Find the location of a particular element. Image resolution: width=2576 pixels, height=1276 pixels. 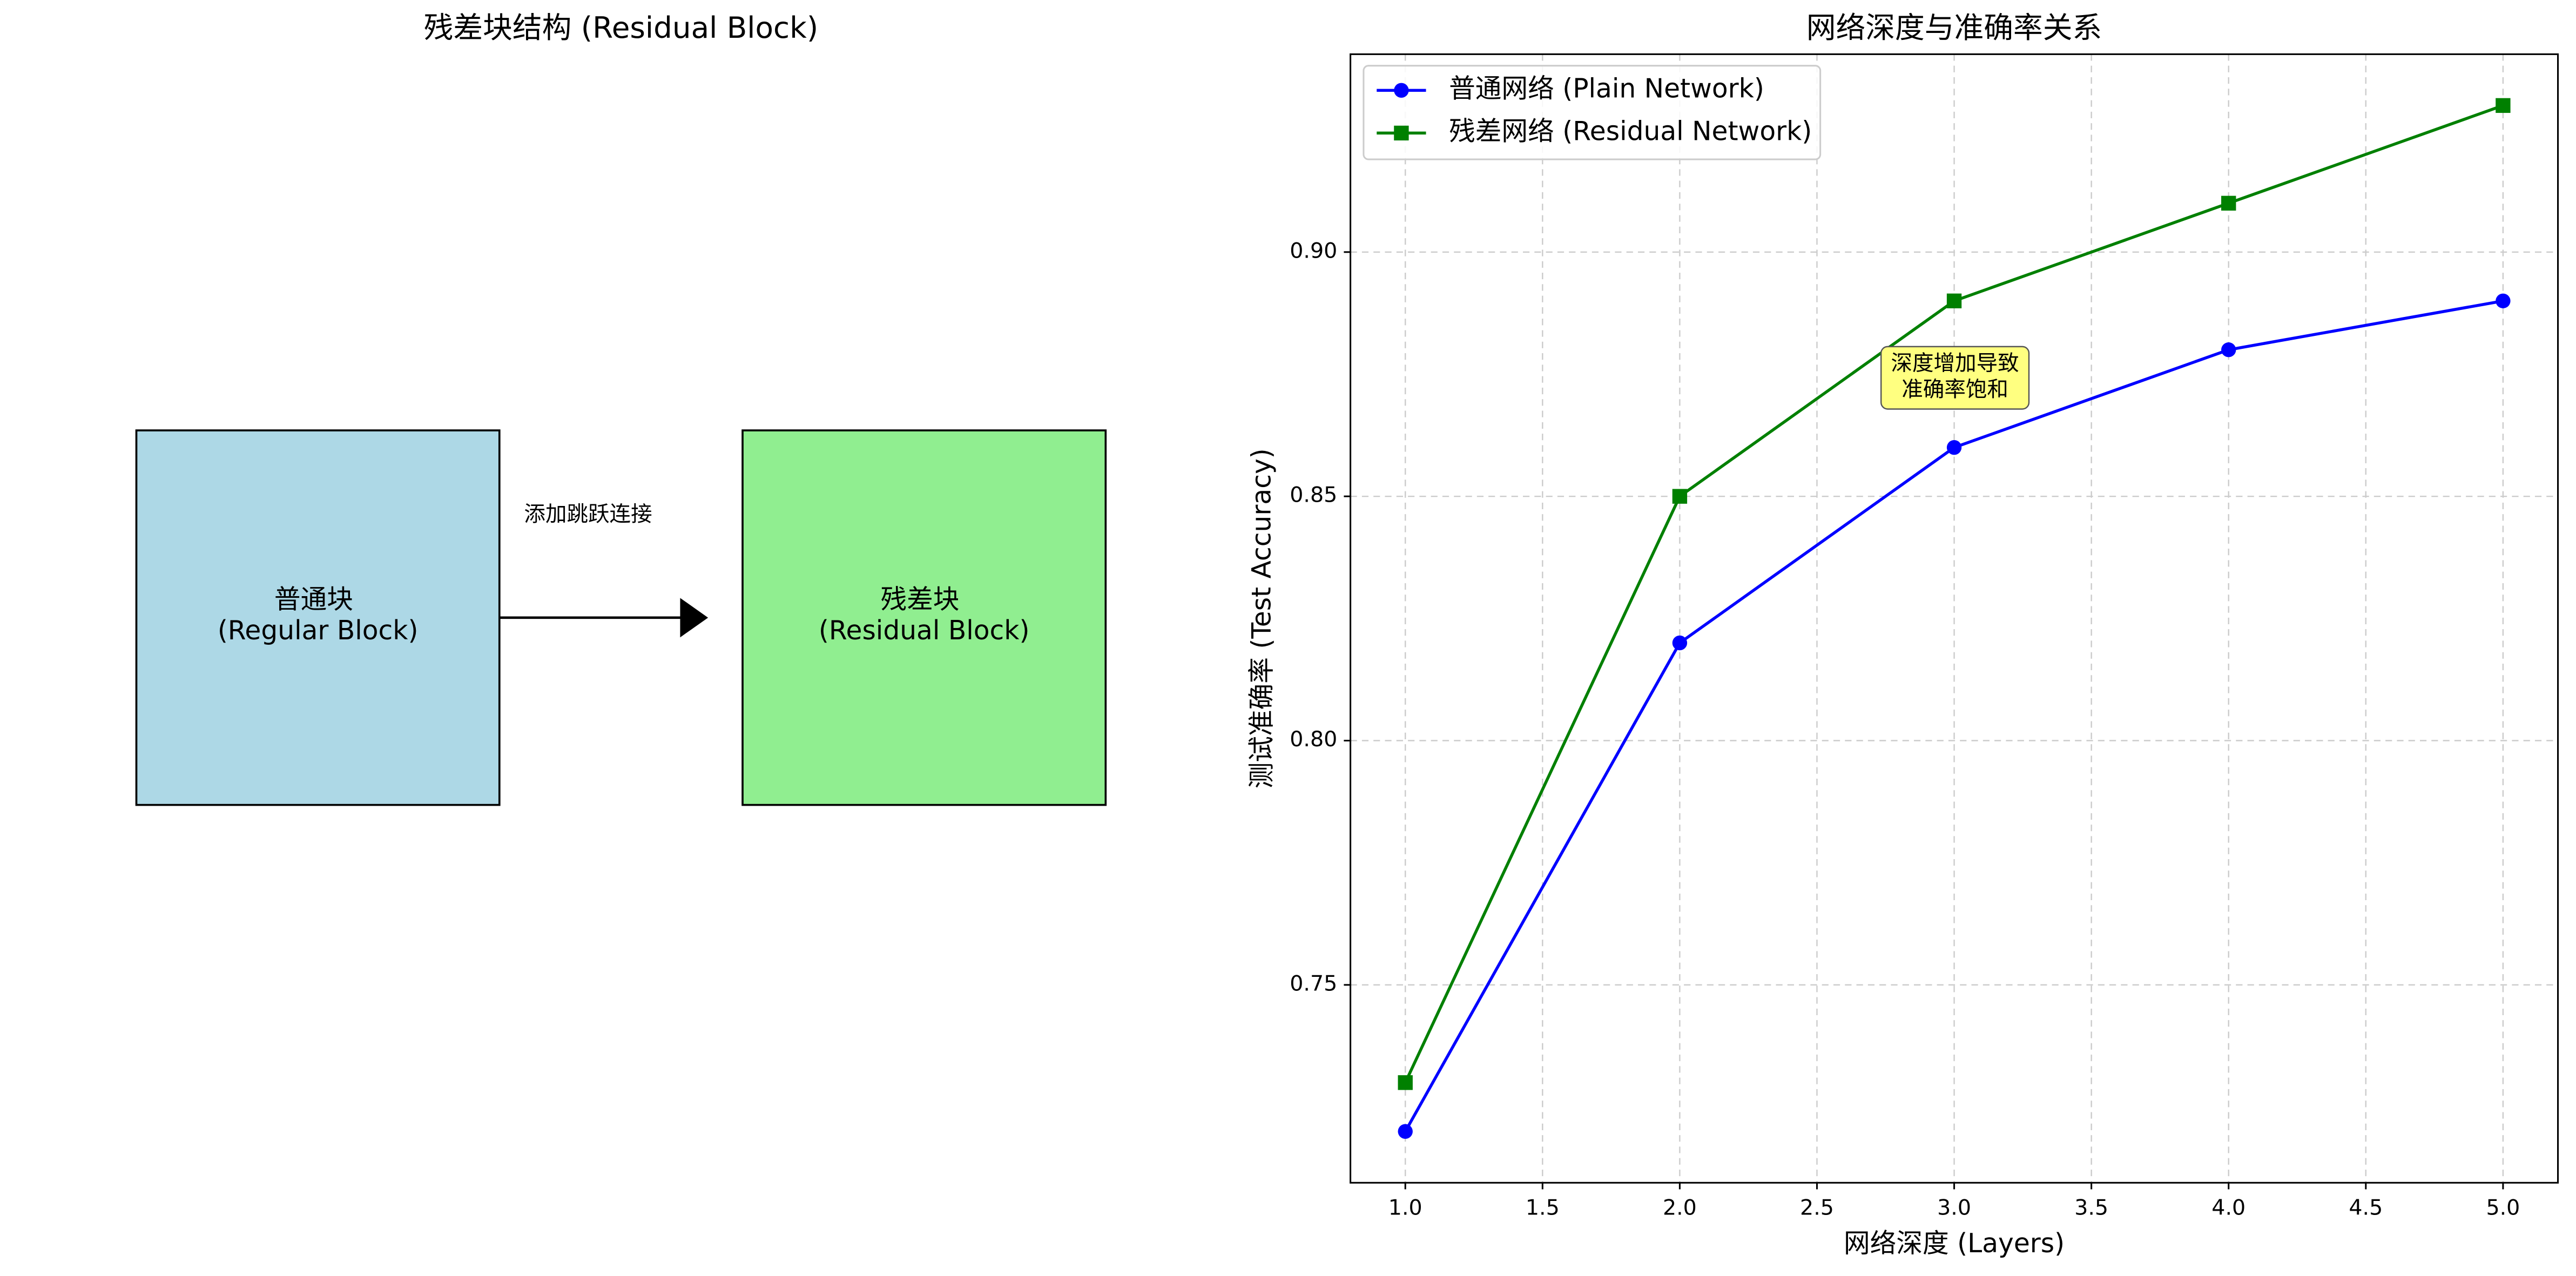

annotation-box is located at coordinates (1955, 378).